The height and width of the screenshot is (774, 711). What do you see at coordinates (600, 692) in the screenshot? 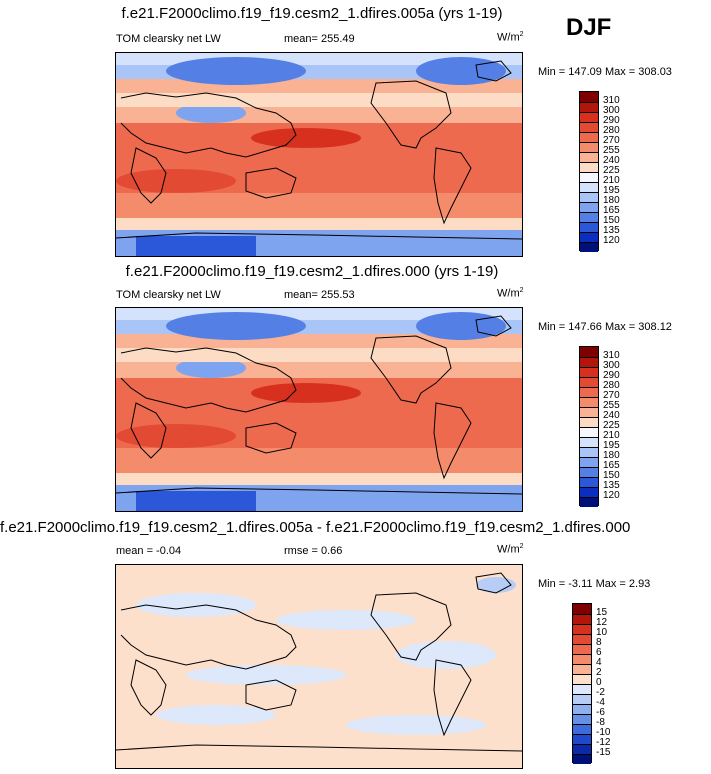
I see `colorbar-tick-label: -2` at bounding box center [600, 692].